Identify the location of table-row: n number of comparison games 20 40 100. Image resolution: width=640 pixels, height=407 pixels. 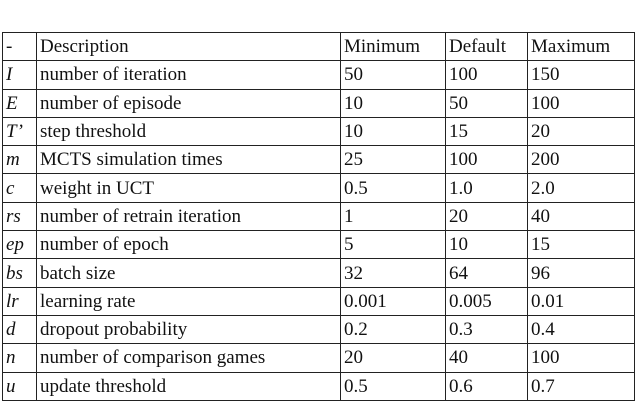
(318, 358).